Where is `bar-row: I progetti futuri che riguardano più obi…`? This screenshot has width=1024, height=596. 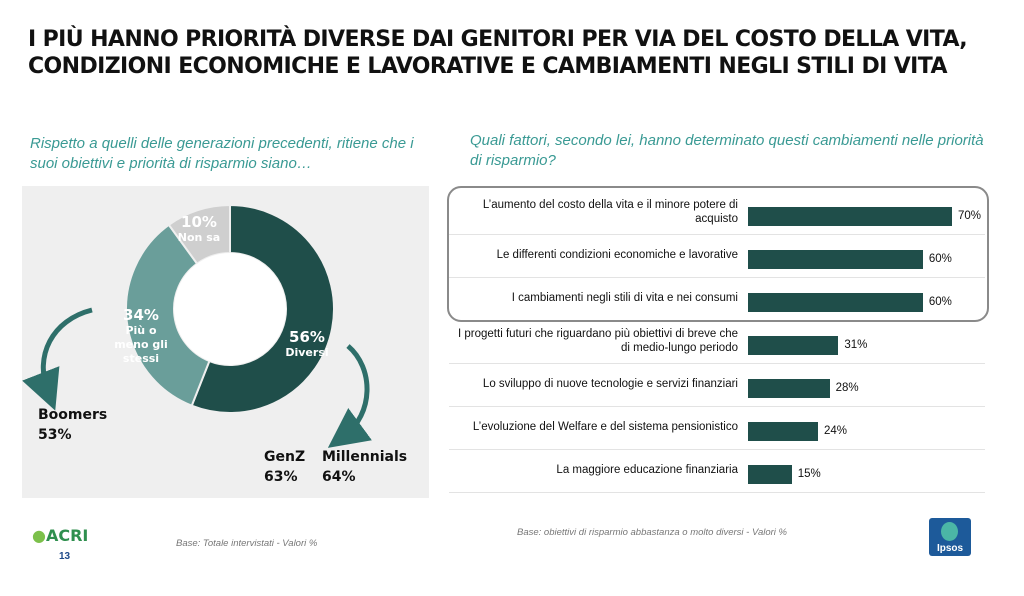
bar-row: I progetti futuri che riguardano più obi… is located at coordinates (717, 341).